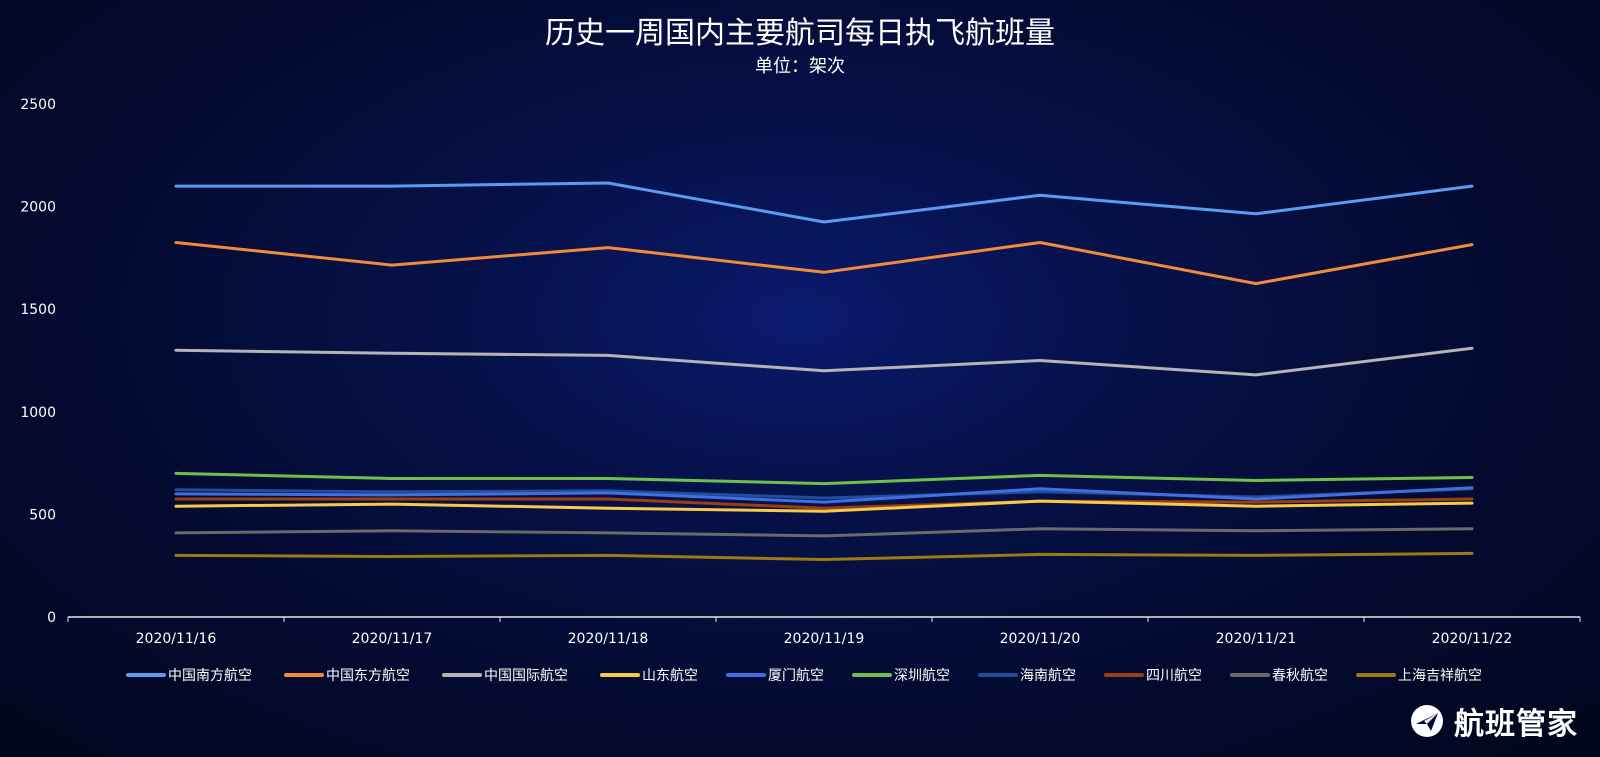 This screenshot has height=757, width=1600. What do you see at coordinates (1440, 676) in the screenshot?
I see `legend-label: 上海吉祥航空` at bounding box center [1440, 676].